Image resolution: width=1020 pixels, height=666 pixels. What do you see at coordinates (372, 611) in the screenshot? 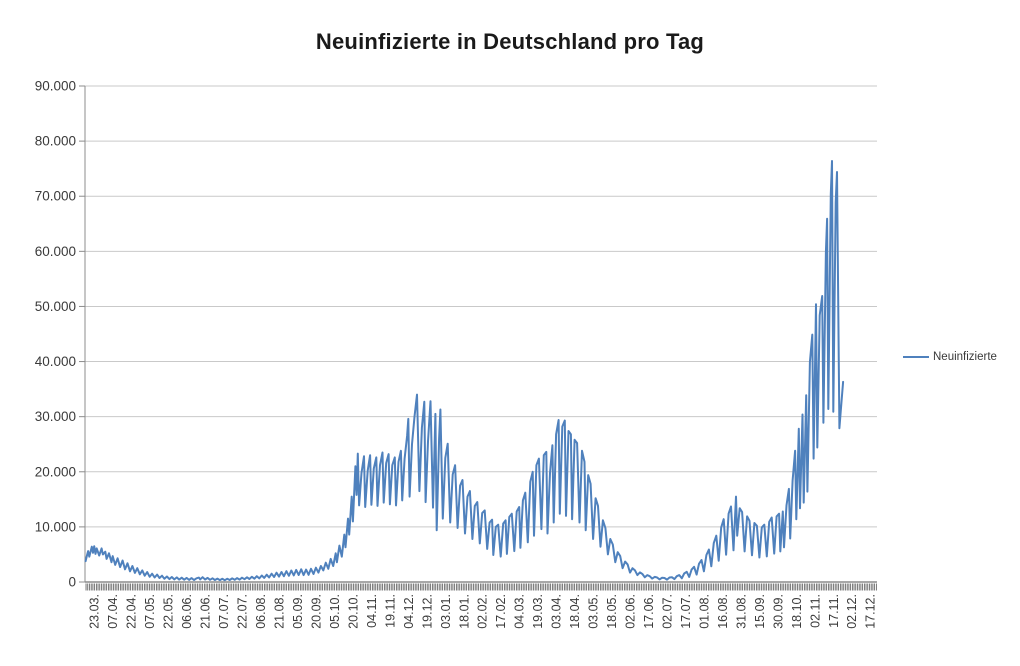
I see `x-axis-tick-label: 04.11.` at bounding box center [372, 611].